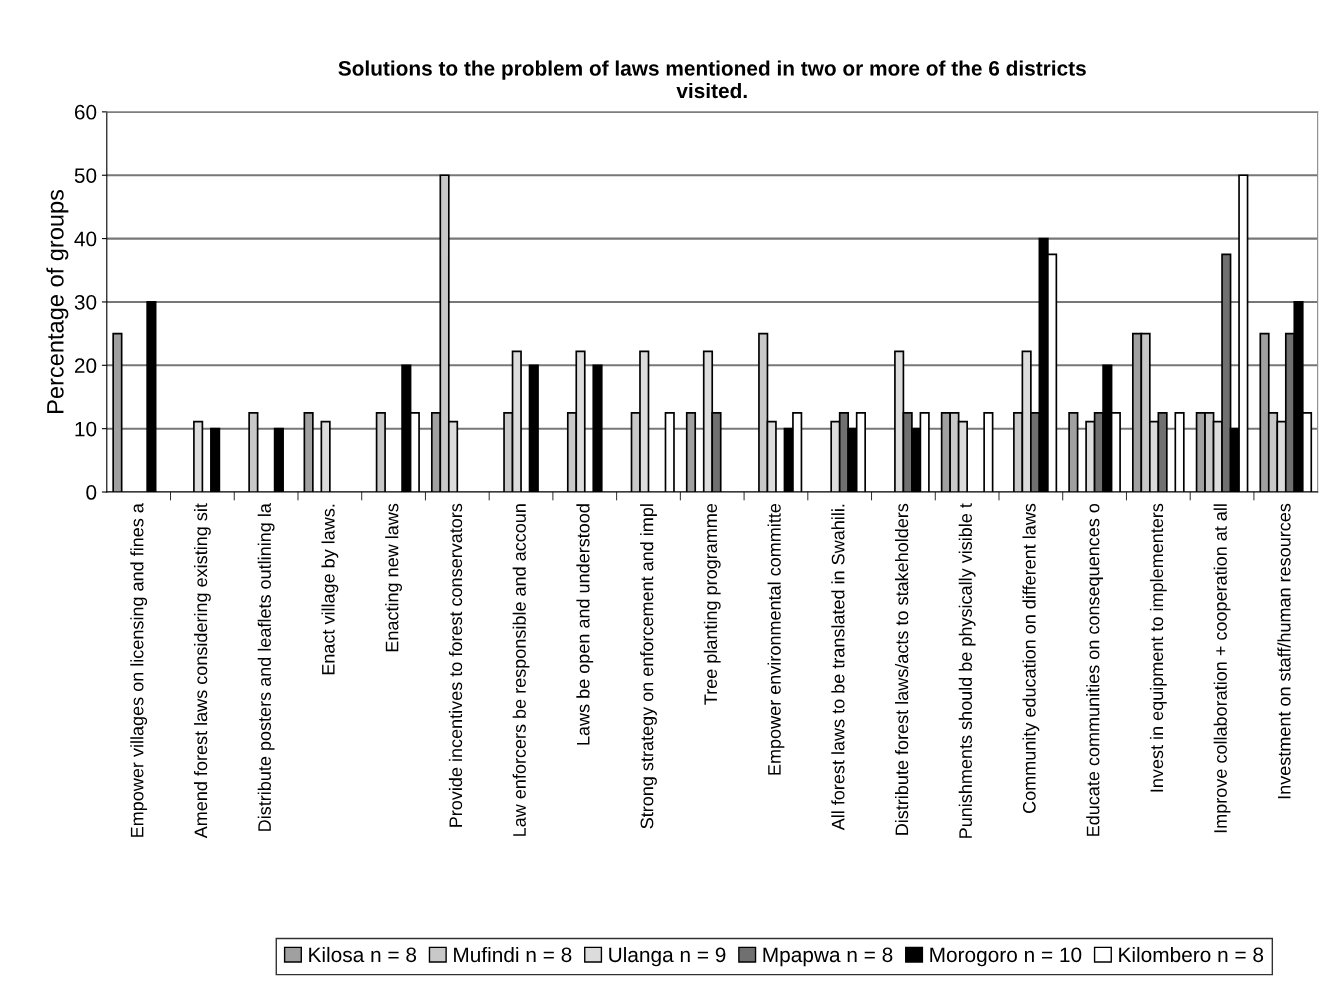 This screenshot has height=990, width=1335. What do you see at coordinates (667, 956) in the screenshot?
I see `legend-label: Ulanga n = 9` at bounding box center [667, 956].